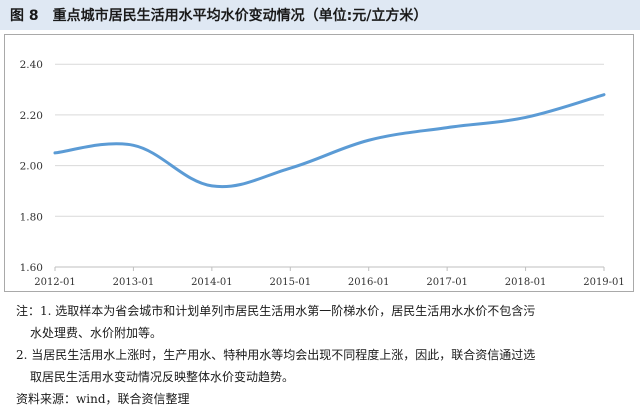 This screenshot has height=418, width=640. Describe the element at coordinates (96, 333) in the screenshot. I see `note-1-line-2: 水处理费、水价附加等。` at that location.